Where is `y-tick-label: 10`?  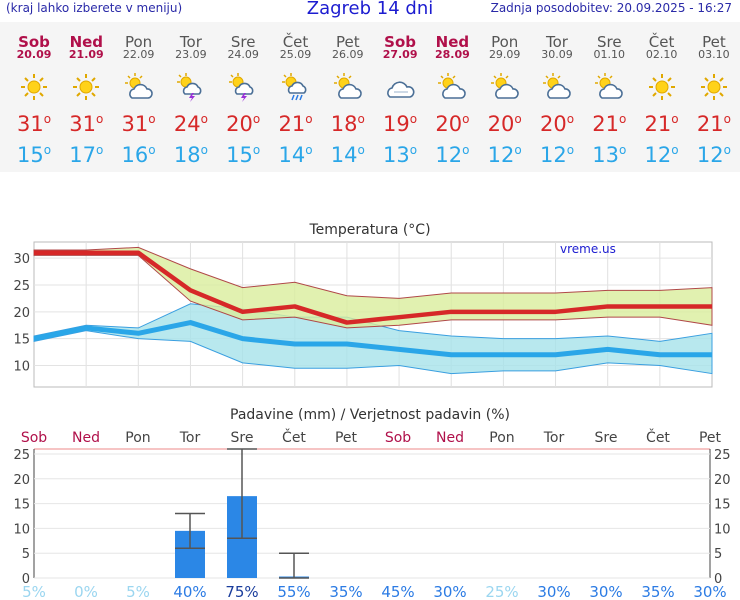 y-tick-label: 10 is located at coordinates (21, 367).